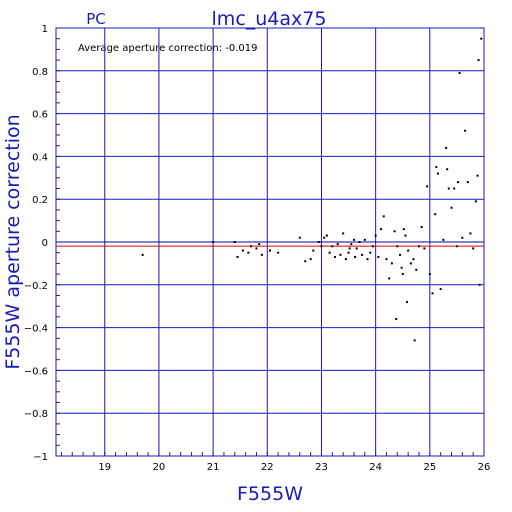  What do you see at coordinates (159, 467) in the screenshot?
I see `x-tick-label: 20` at bounding box center [159, 467].